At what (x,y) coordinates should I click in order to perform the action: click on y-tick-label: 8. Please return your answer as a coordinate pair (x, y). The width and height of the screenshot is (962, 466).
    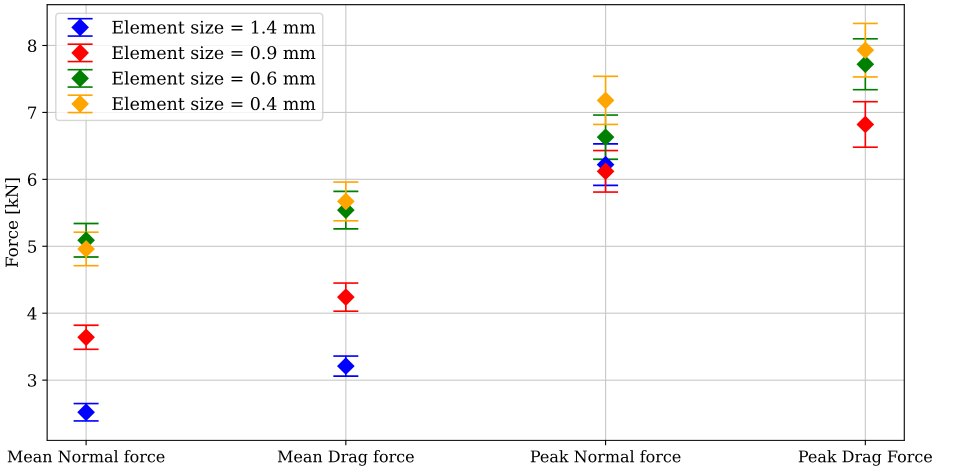
    Looking at the image, I should click on (32, 45).